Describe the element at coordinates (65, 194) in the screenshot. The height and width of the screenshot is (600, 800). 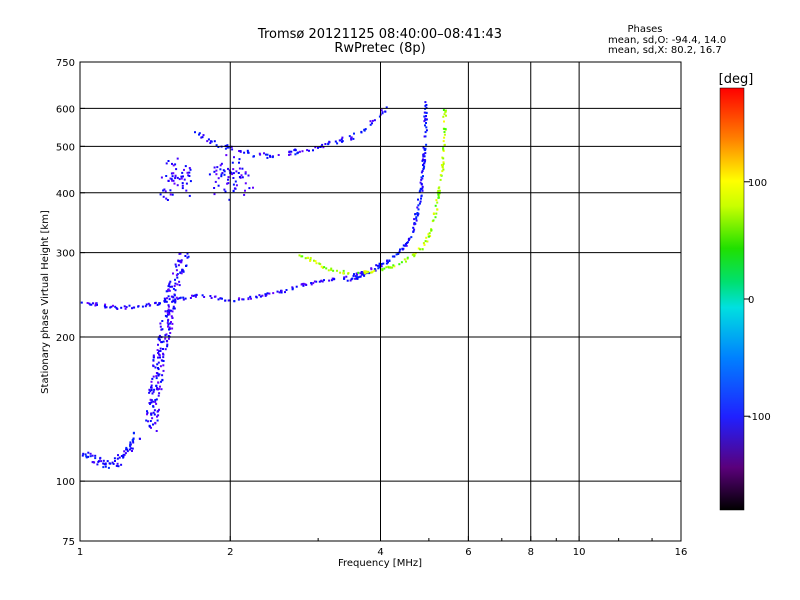
I see `y-tick-label: 400` at that location.